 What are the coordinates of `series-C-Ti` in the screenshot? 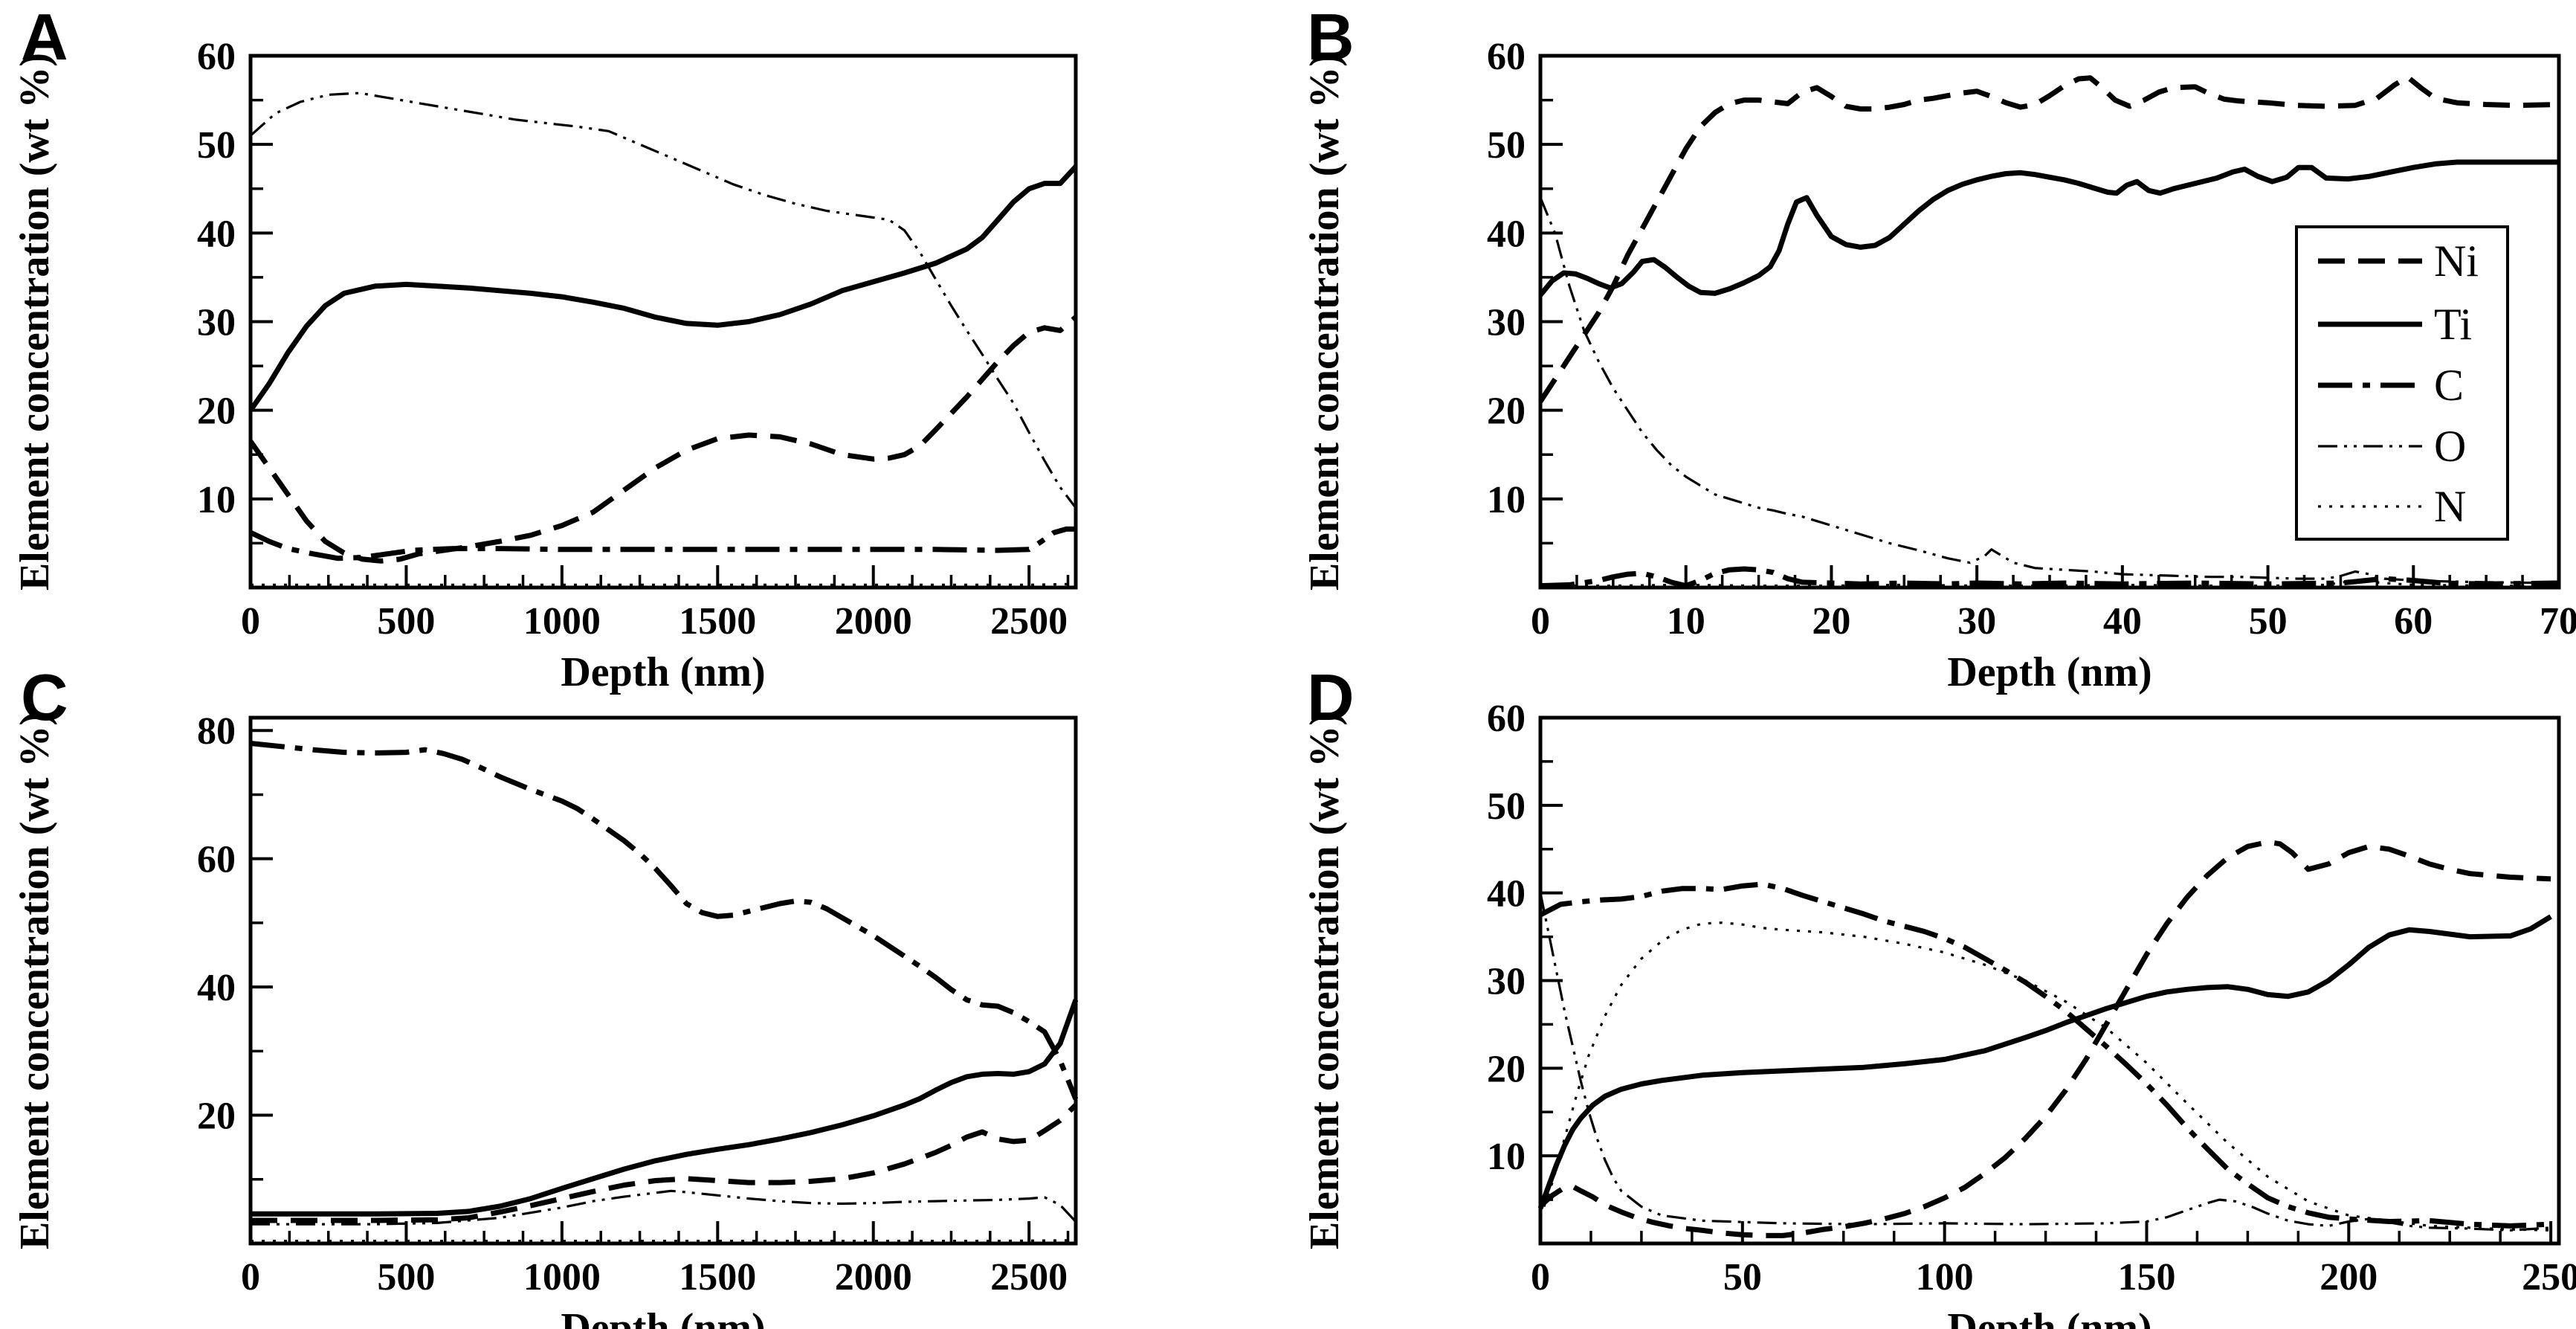 It's located at (664, 1108).